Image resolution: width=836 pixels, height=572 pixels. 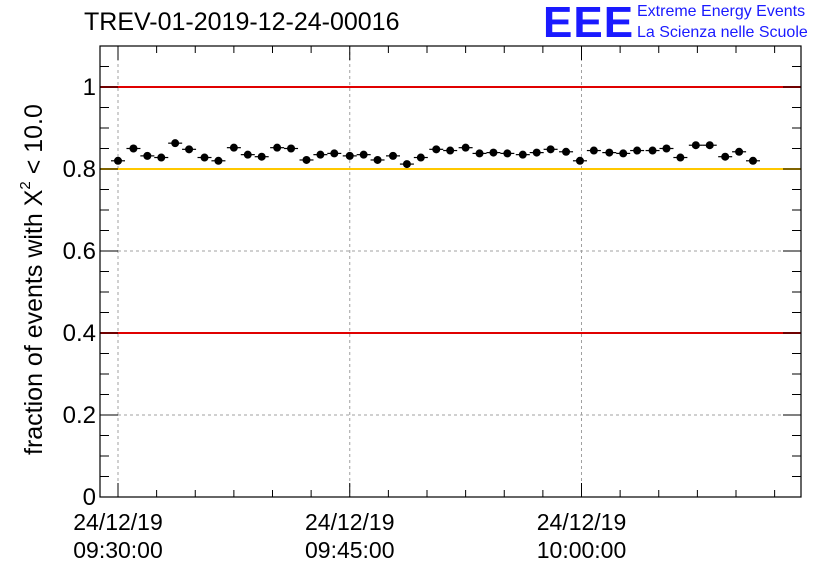 What do you see at coordinates (89, 497) in the screenshot?
I see `y-tick-label: 0` at bounding box center [89, 497].